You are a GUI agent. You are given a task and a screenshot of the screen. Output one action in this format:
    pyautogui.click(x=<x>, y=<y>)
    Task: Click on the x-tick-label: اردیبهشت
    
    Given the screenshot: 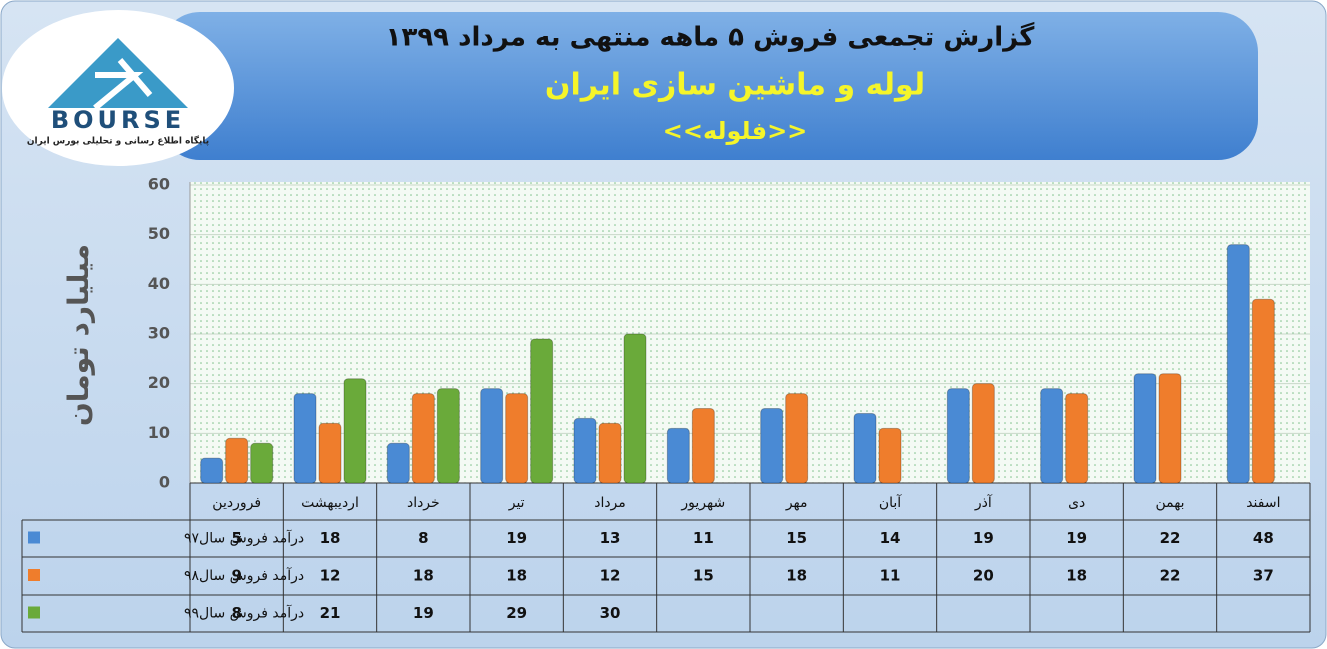 What is the action you would take?
    pyautogui.click(x=330, y=503)
    